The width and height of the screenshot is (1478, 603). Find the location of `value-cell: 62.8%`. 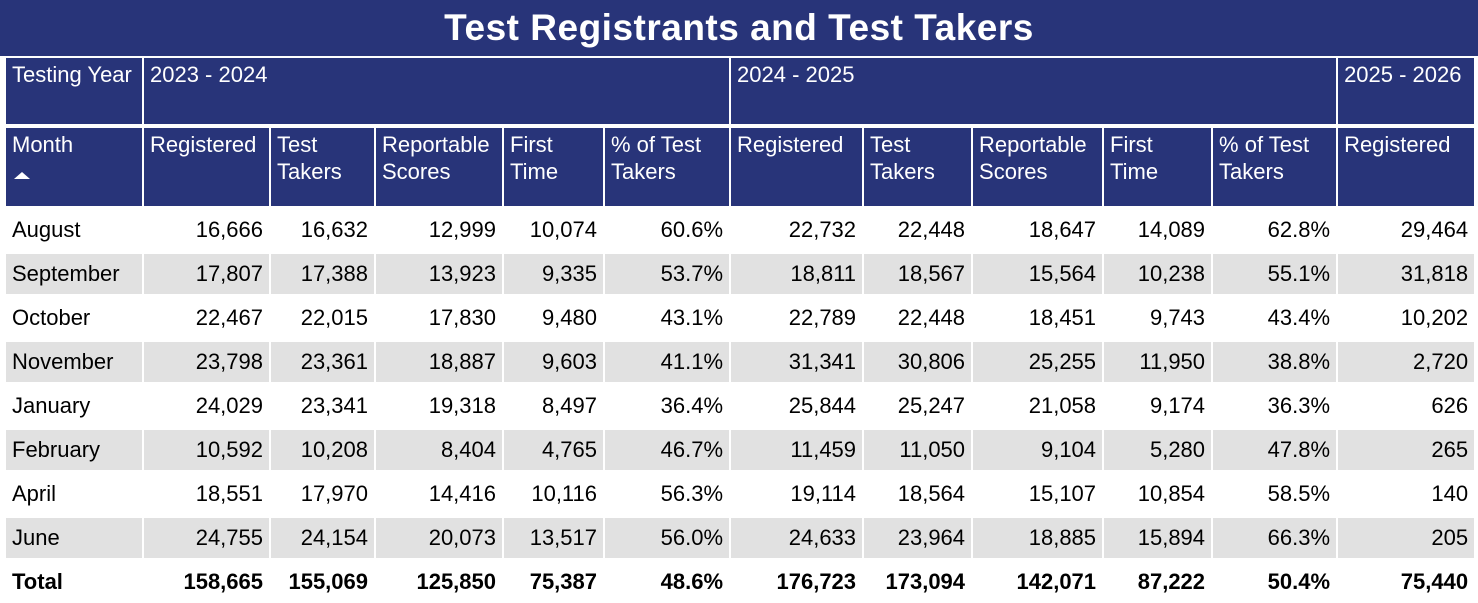

value-cell: 62.8% is located at coordinates (1276, 228).